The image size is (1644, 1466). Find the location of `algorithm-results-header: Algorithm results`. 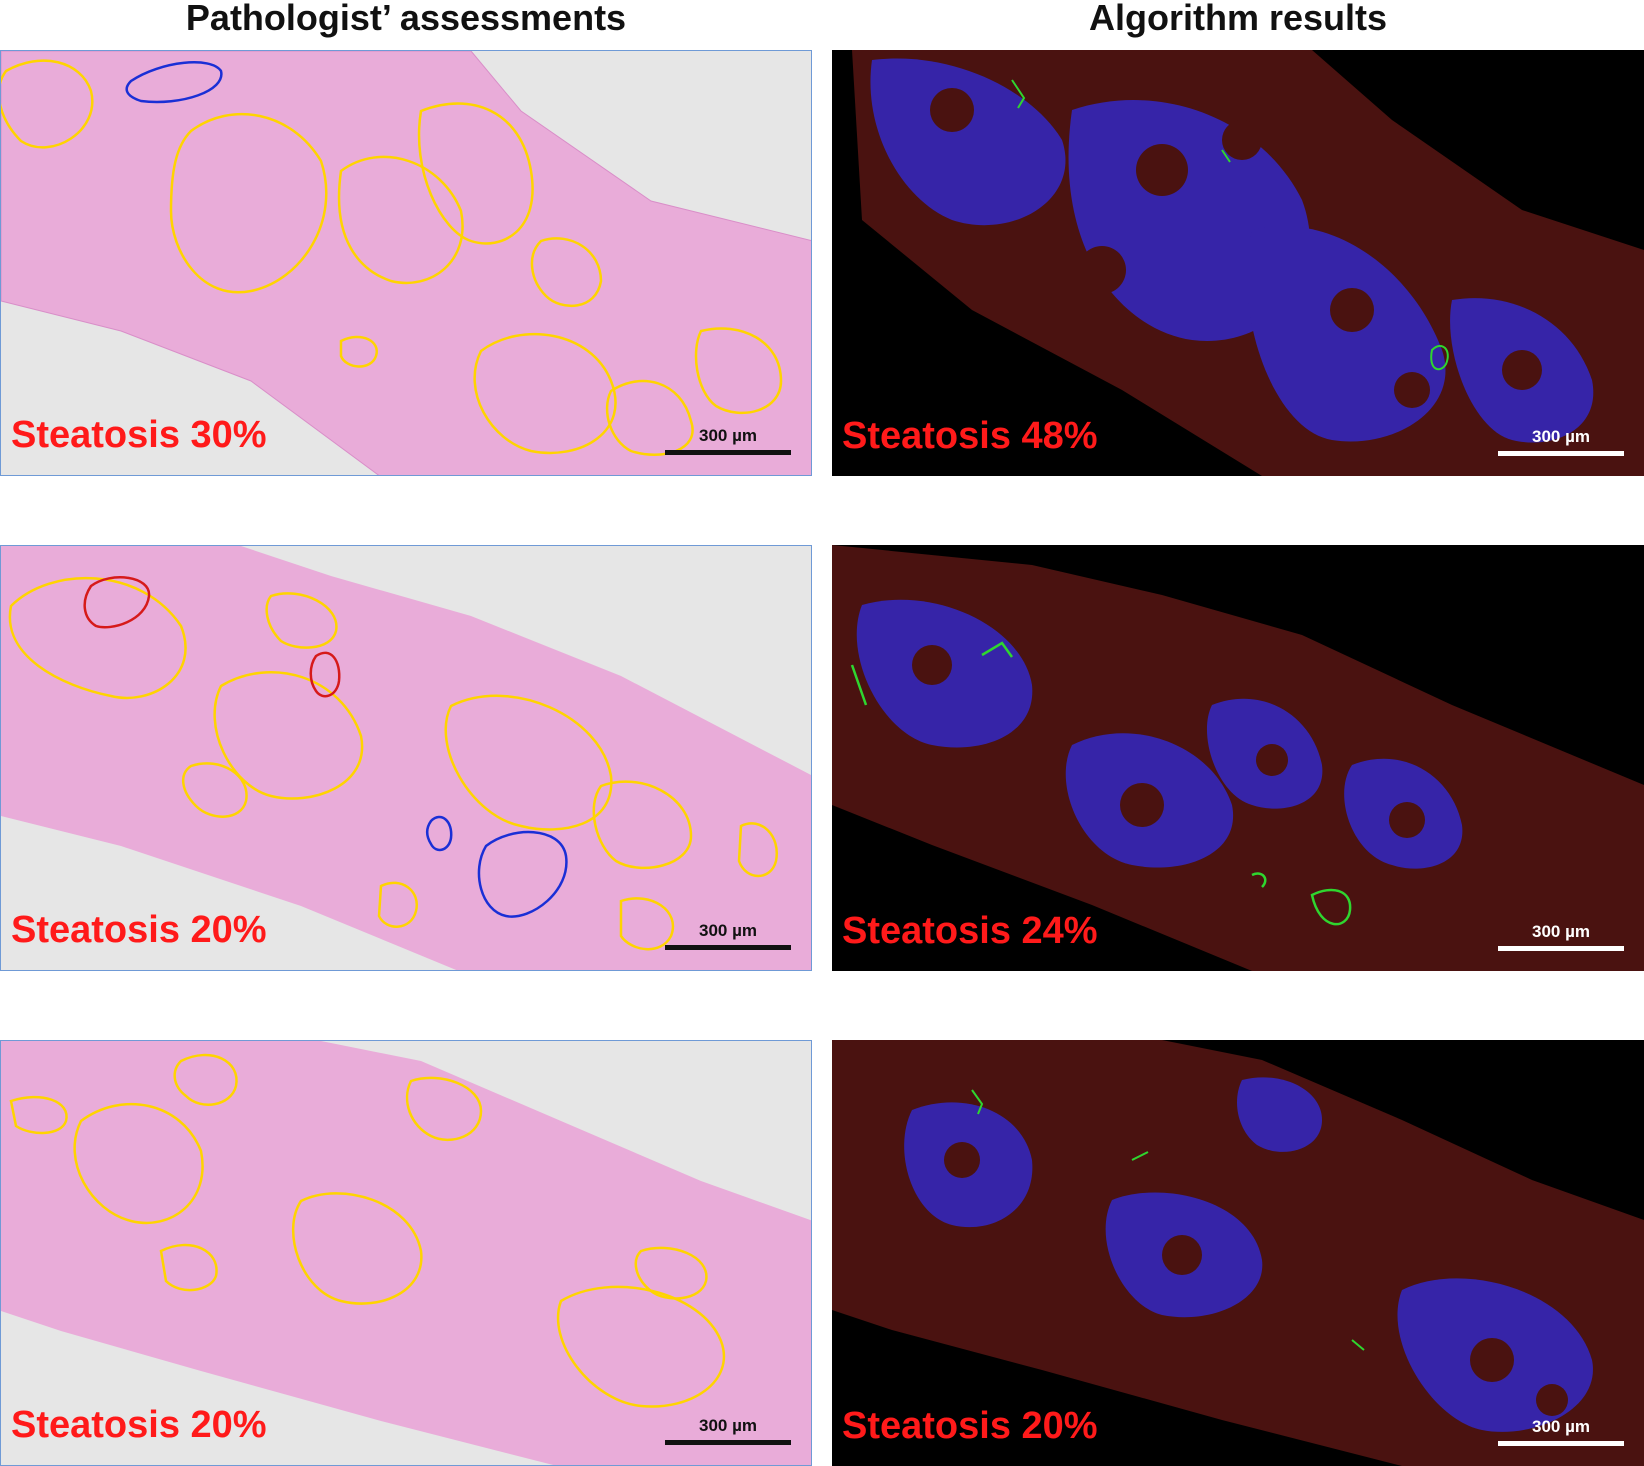

algorithm-results-header: Algorithm results is located at coordinates (1238, 19).